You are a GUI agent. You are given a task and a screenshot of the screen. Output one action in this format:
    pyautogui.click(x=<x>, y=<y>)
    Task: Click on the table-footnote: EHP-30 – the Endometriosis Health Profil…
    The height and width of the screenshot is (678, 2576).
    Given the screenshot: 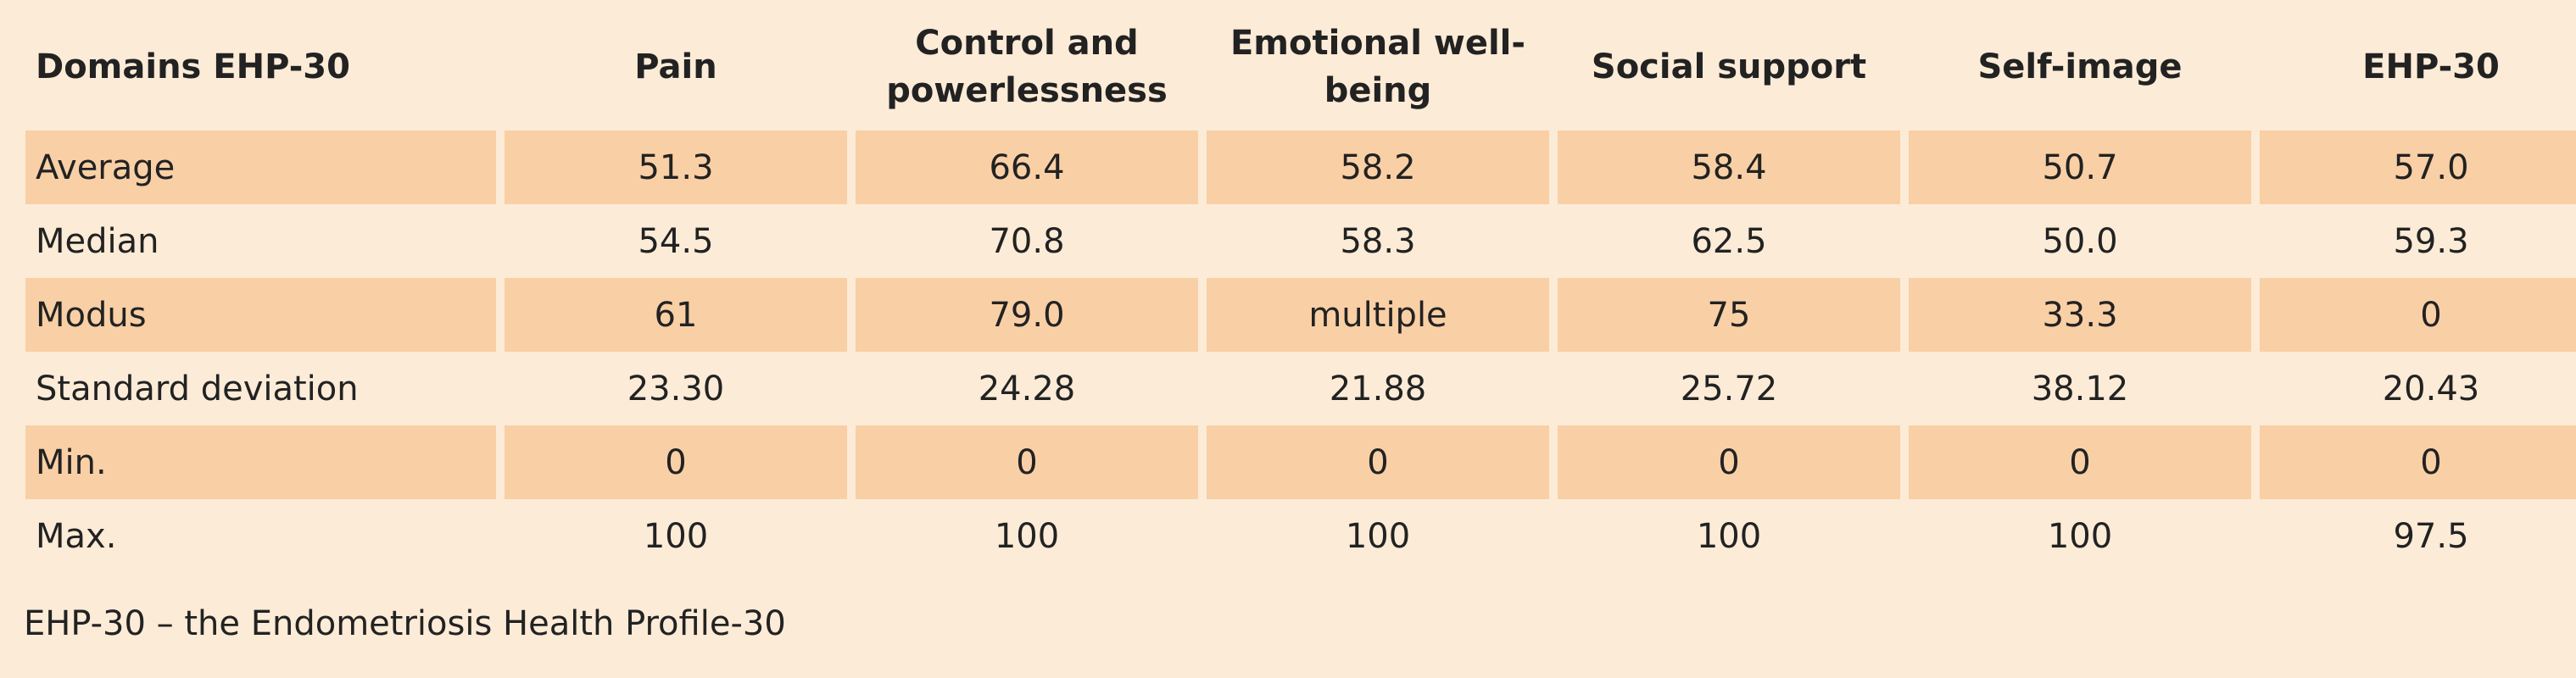 What is the action you would take?
    pyautogui.click(x=405, y=623)
    